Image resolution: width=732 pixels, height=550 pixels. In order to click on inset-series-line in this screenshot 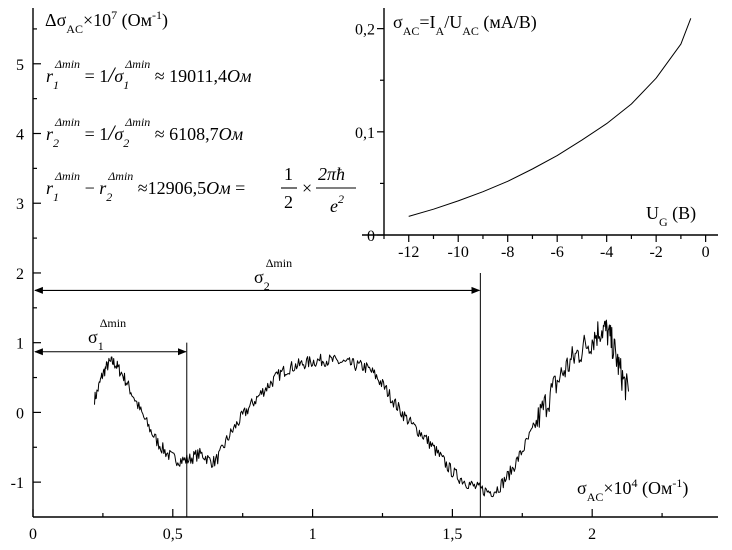, I will do `click(550, 117)`.